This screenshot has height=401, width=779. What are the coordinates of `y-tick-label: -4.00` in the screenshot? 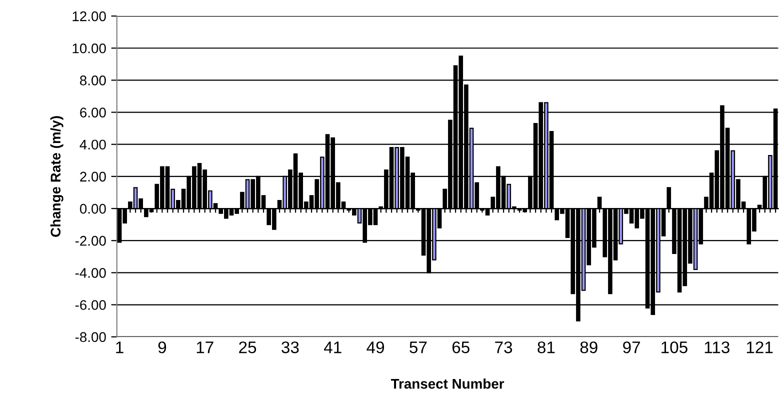 It's located at (90, 273).